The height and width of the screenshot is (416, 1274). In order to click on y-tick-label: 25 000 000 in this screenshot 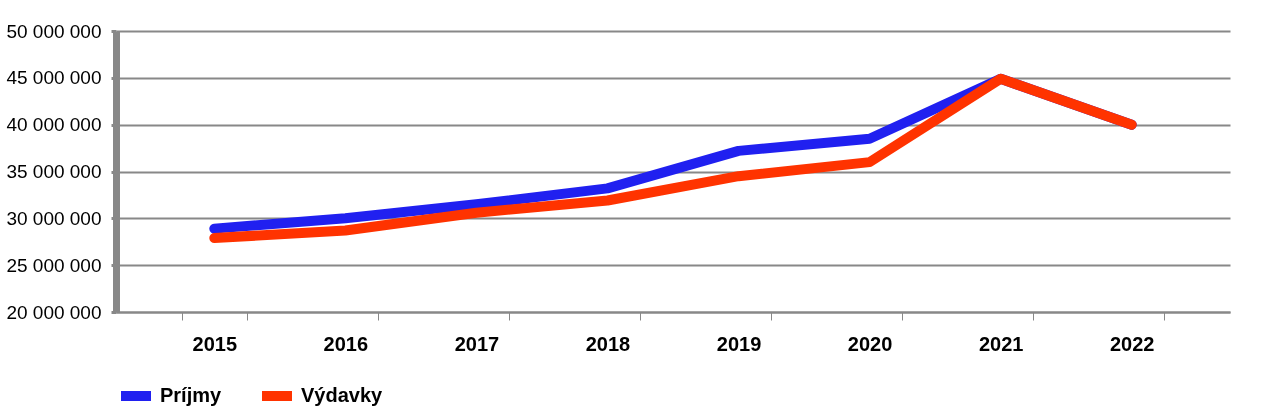, I will do `click(54, 265)`.